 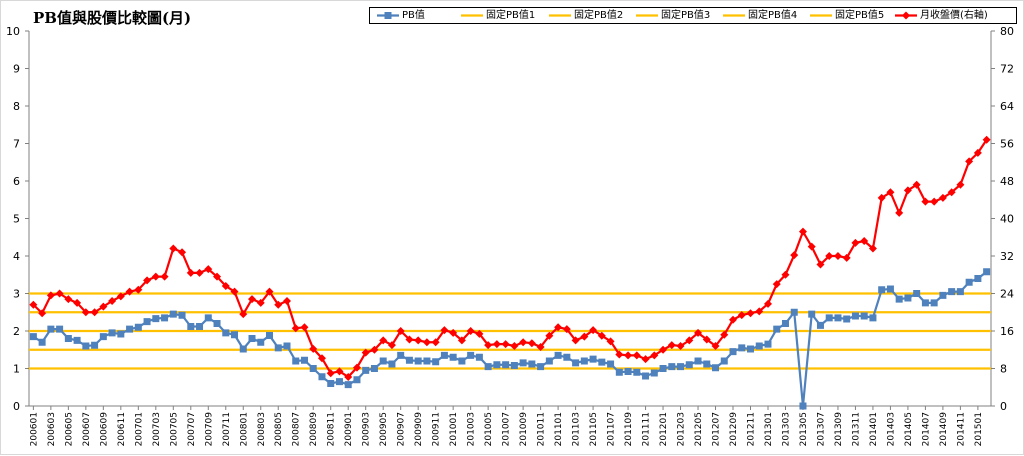 What do you see at coordinates (860, 15) in the screenshot?
I see `legend-label: 固定PB值5` at bounding box center [860, 15].